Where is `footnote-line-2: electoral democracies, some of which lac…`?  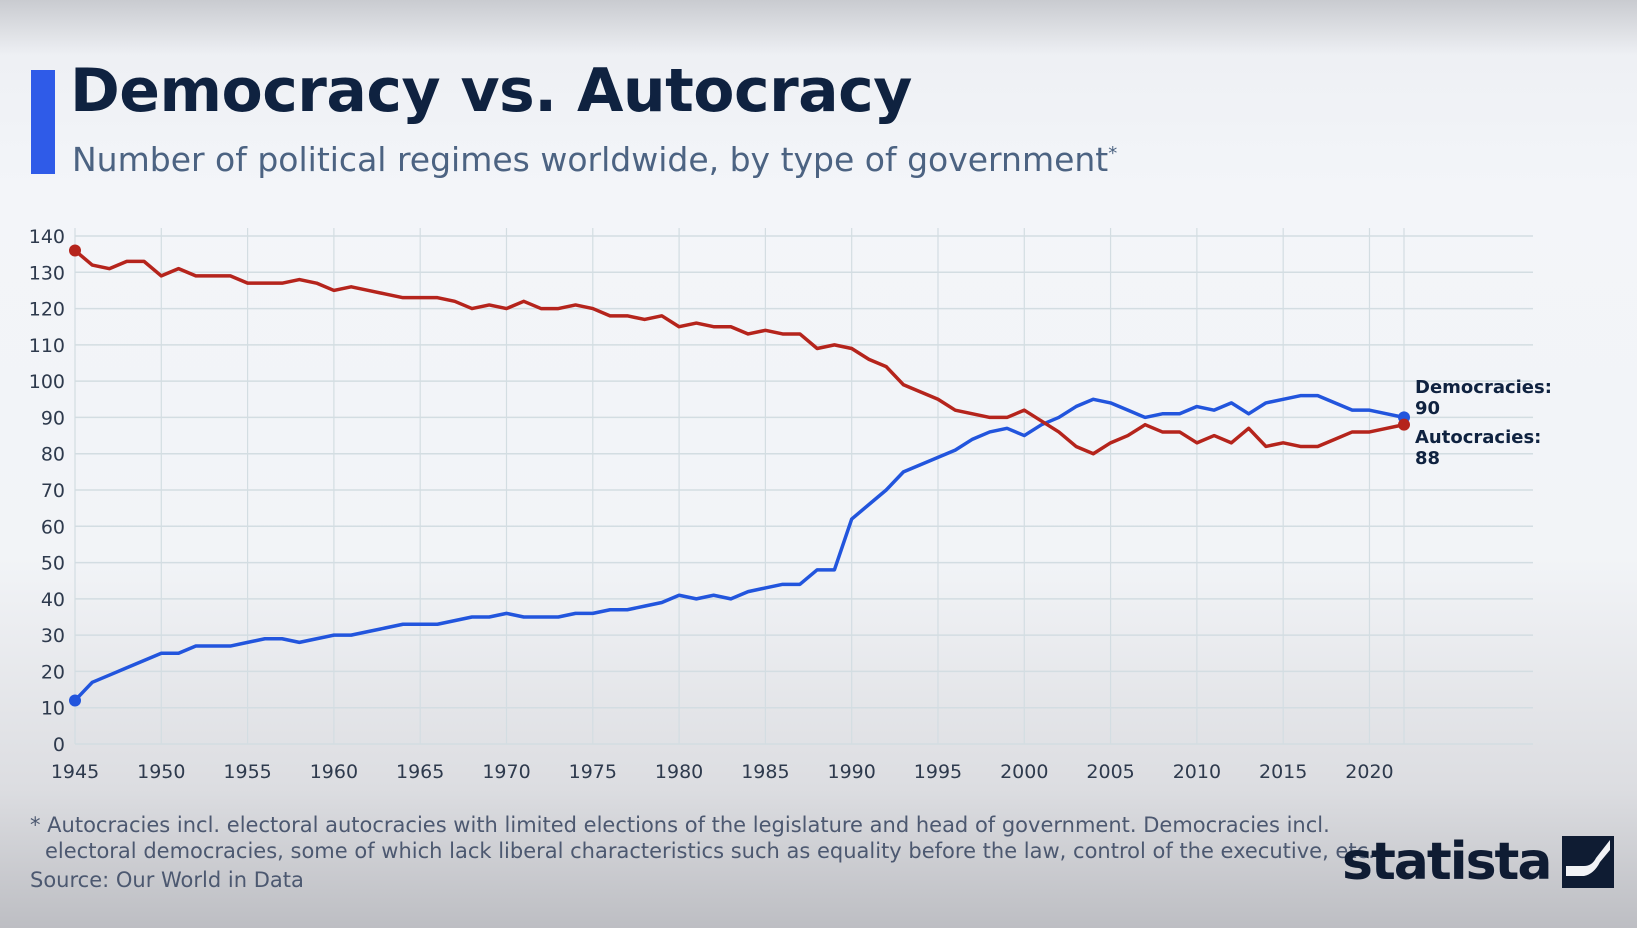 footnote-line-2: electoral democracies, some of which lac… is located at coordinates (710, 851).